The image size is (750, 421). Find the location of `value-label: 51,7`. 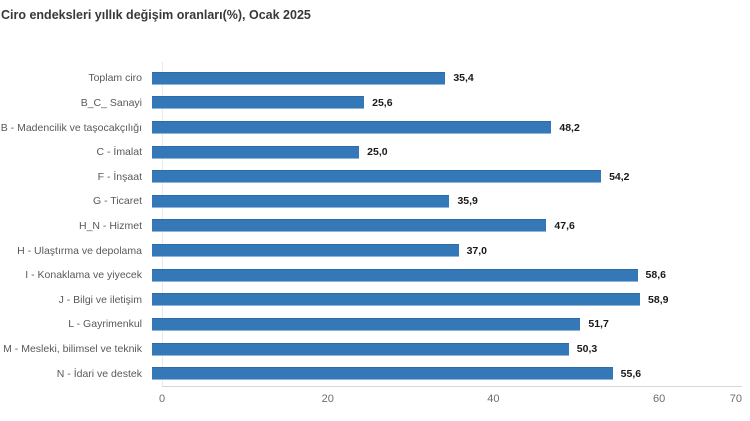

value-label: 51,7 is located at coordinates (598, 324).